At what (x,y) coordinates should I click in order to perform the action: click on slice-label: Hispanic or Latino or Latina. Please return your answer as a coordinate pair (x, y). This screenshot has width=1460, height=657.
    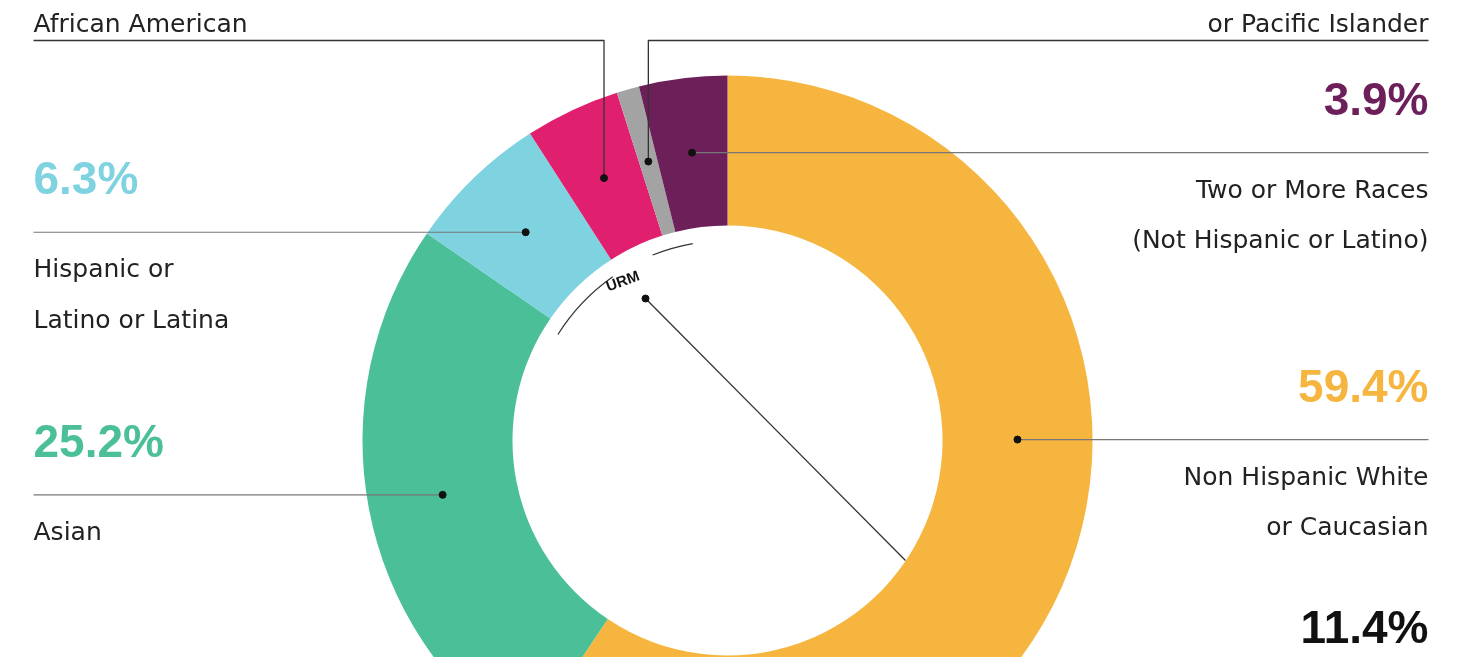
    Looking at the image, I should click on (131, 294).